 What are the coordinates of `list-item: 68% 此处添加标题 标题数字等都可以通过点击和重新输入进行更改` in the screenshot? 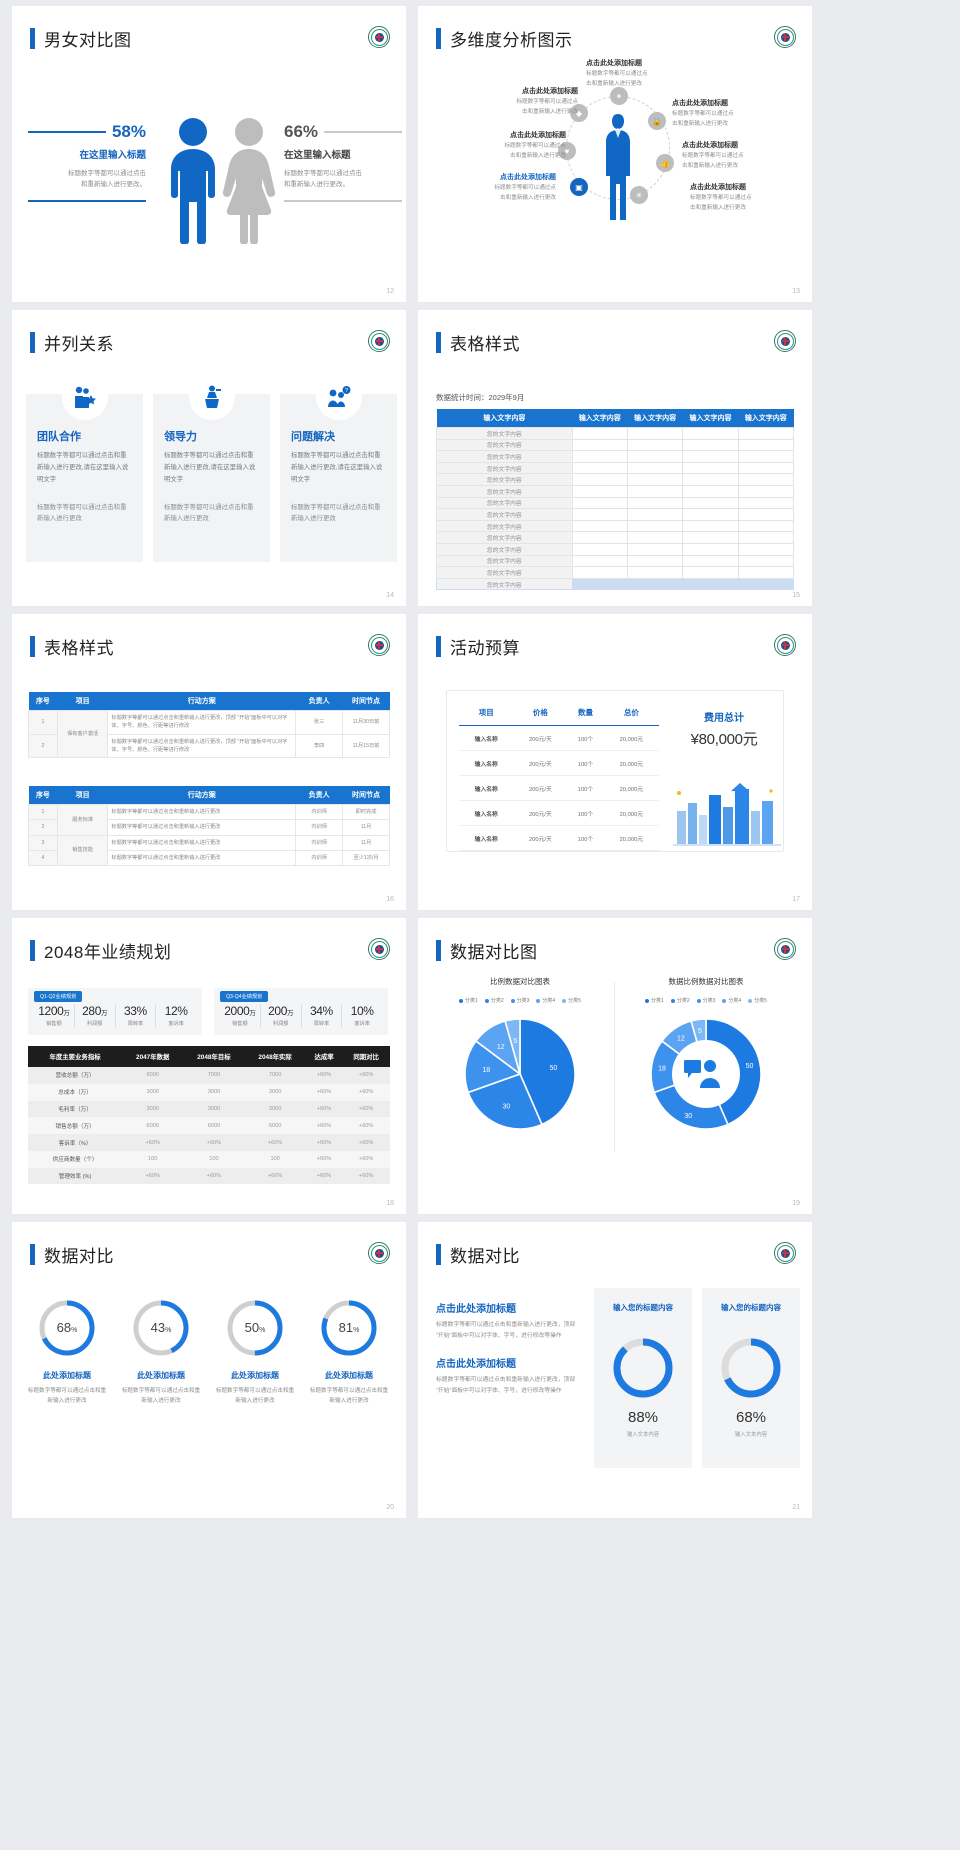 It's located at (67, 1351).